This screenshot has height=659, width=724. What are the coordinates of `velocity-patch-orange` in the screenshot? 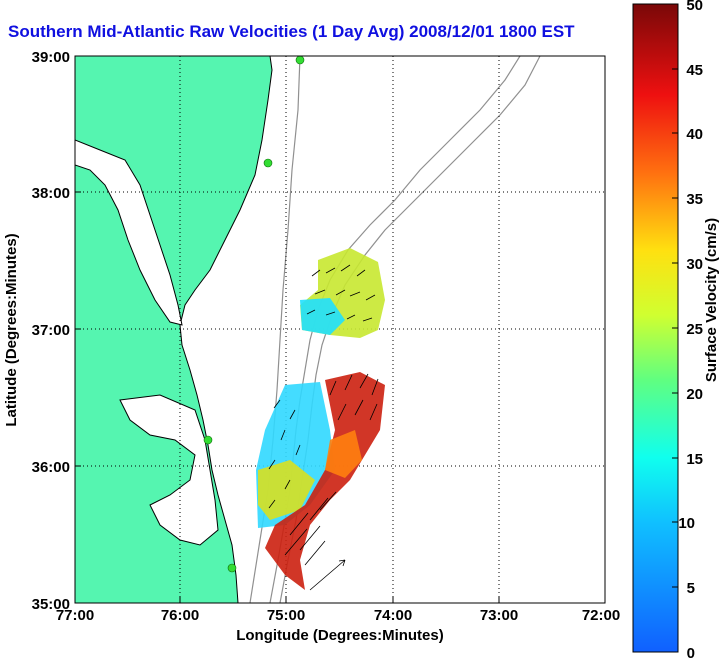 It's located at (343, 454).